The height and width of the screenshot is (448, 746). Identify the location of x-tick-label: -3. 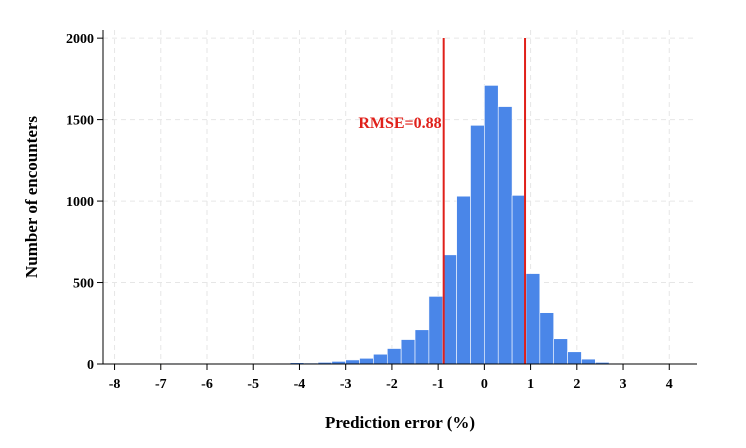
(346, 384).